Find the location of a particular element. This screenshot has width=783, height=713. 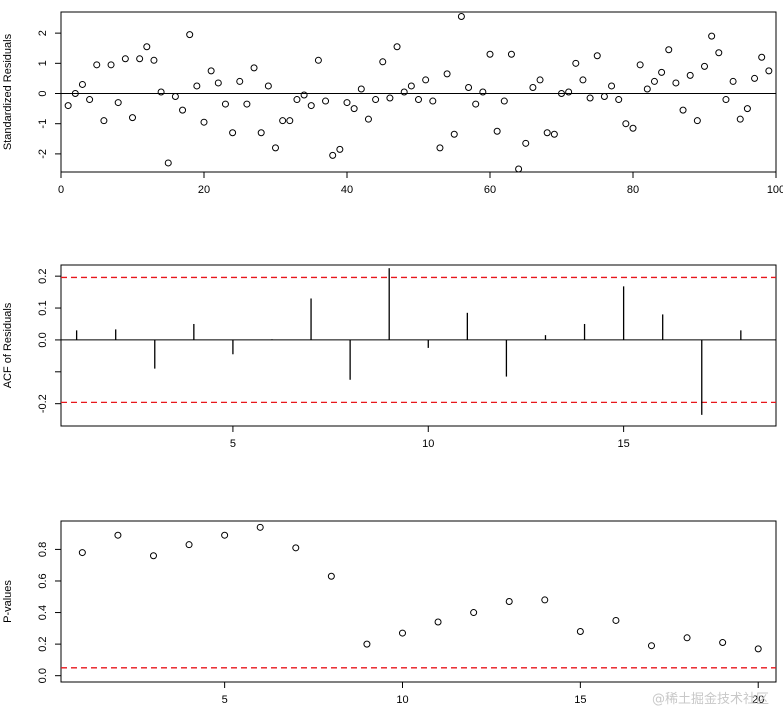

y-tick-label: 1 is located at coordinates (43, 63).